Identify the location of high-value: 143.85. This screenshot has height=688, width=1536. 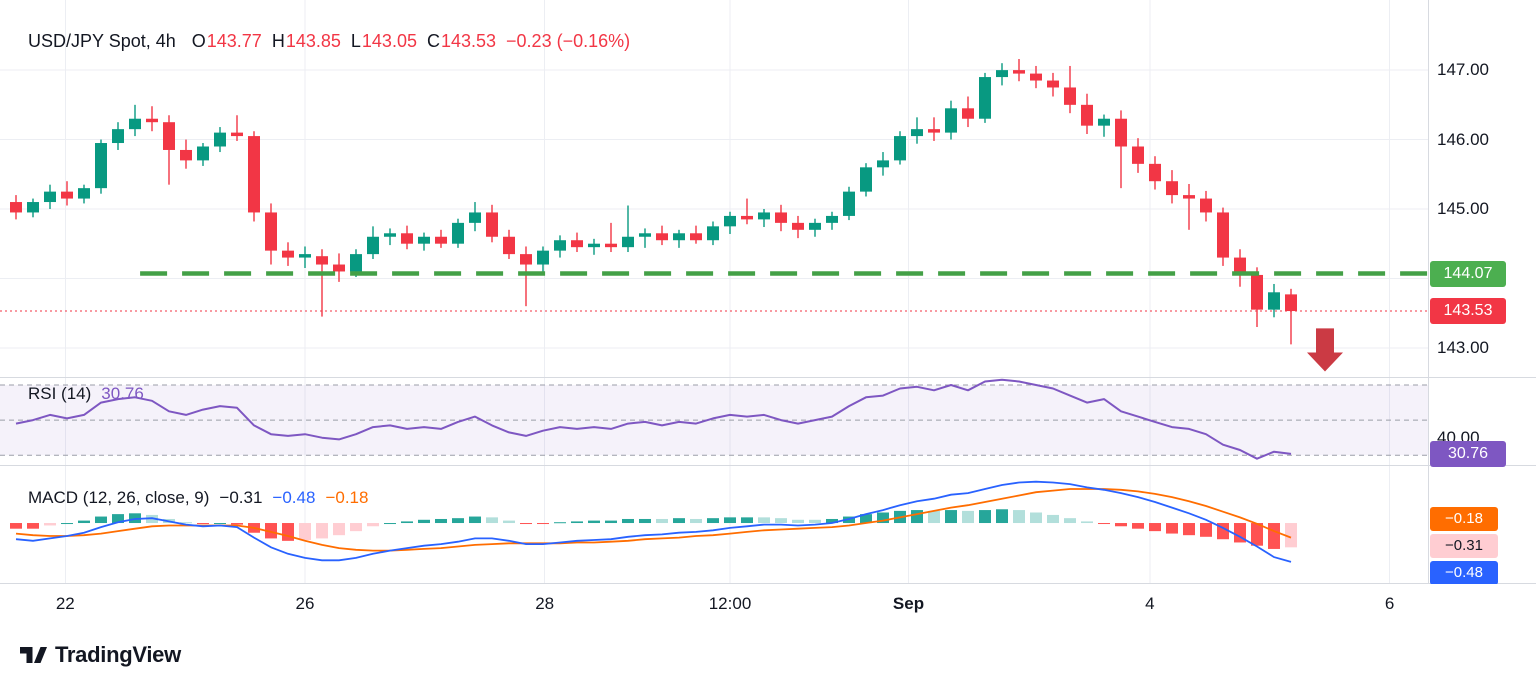
(313, 41).